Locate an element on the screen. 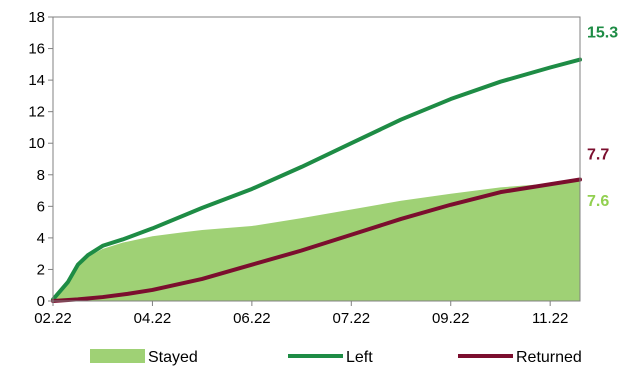 The image size is (624, 369). y-tick-label: 12 is located at coordinates (36, 112).